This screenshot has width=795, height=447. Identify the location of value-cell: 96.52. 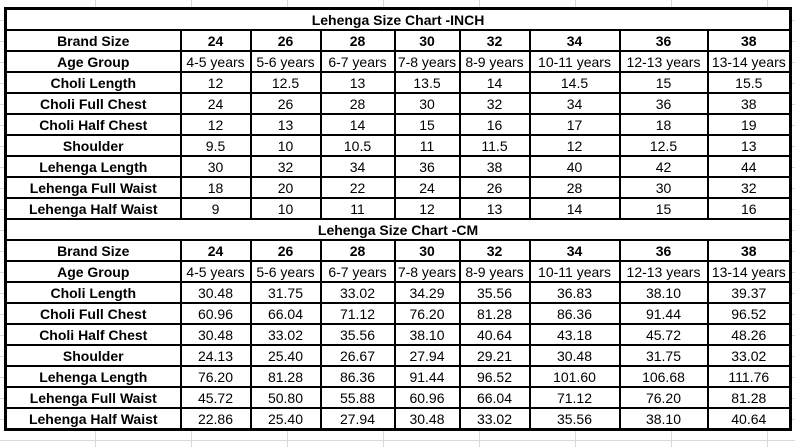
(749, 313).